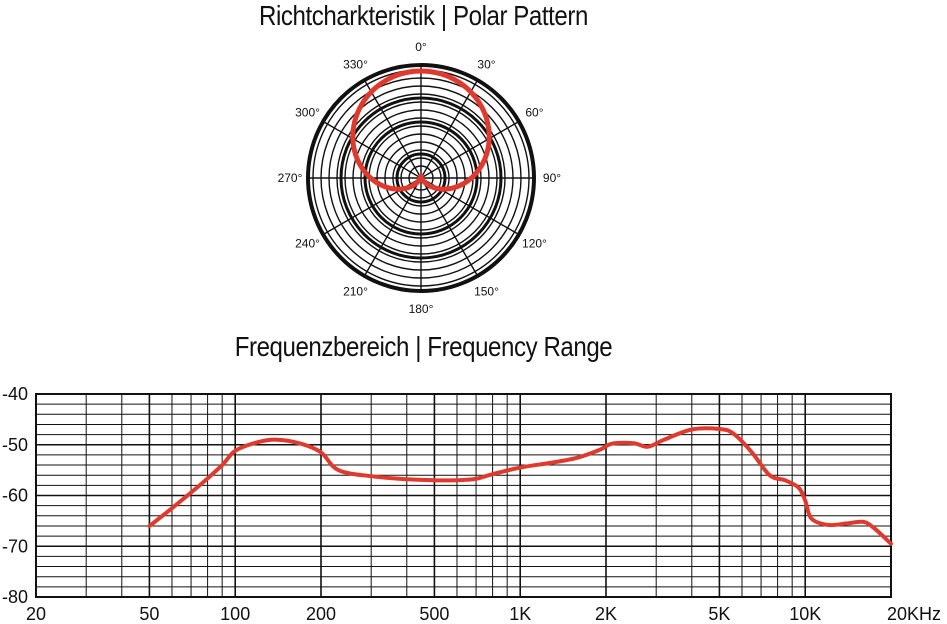 The height and width of the screenshot is (624, 947). I want to click on polar-angle-label: 30°, so click(486, 65).